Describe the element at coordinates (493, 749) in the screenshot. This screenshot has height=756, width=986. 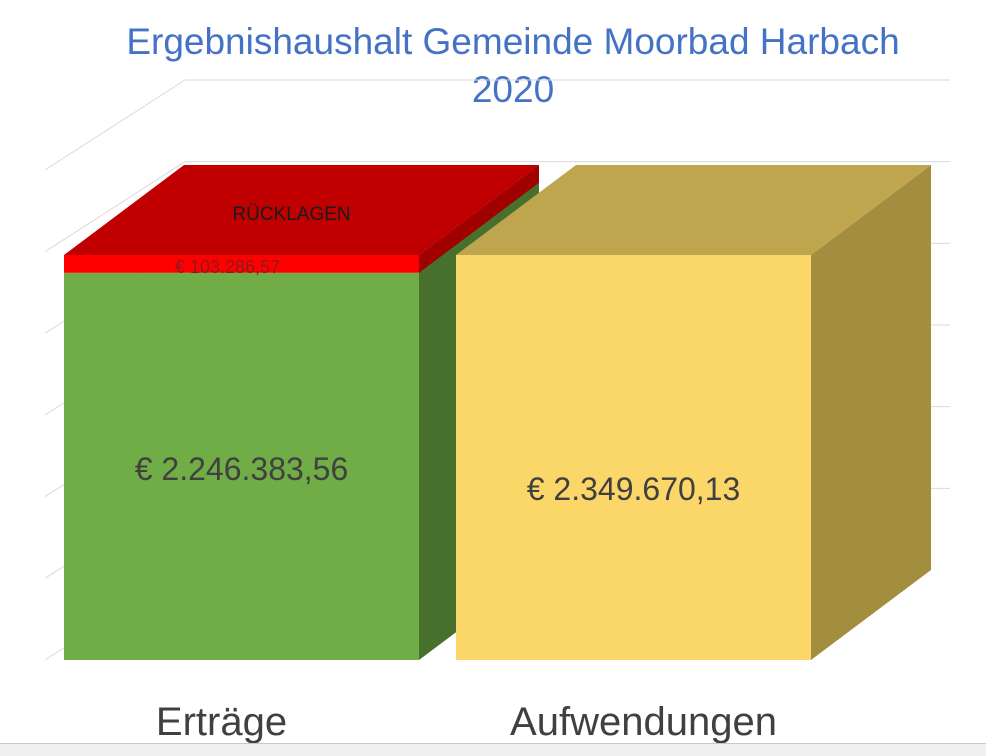
I see `window-bottom-edge` at that location.